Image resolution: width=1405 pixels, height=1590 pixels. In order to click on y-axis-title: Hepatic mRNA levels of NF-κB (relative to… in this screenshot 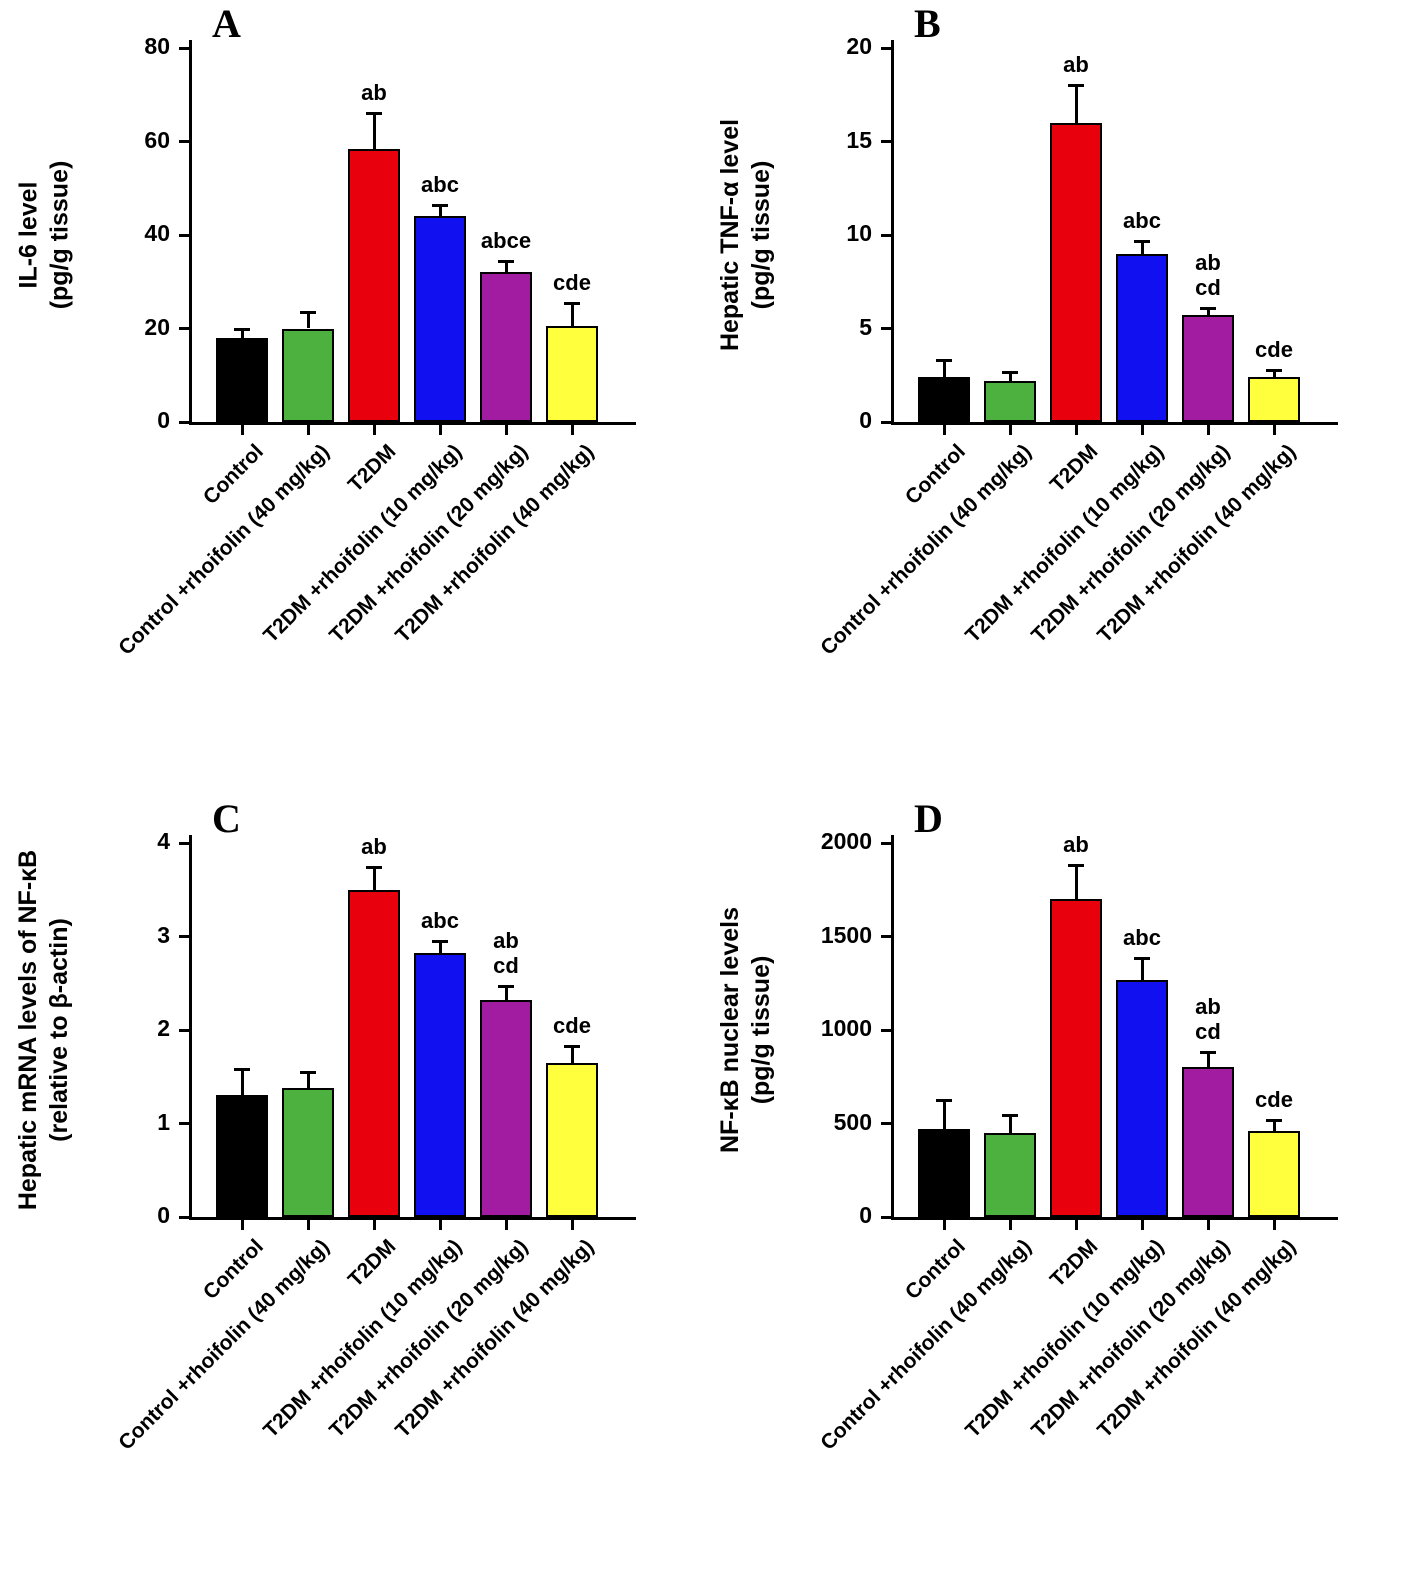, I will do `click(44, 1030)`.